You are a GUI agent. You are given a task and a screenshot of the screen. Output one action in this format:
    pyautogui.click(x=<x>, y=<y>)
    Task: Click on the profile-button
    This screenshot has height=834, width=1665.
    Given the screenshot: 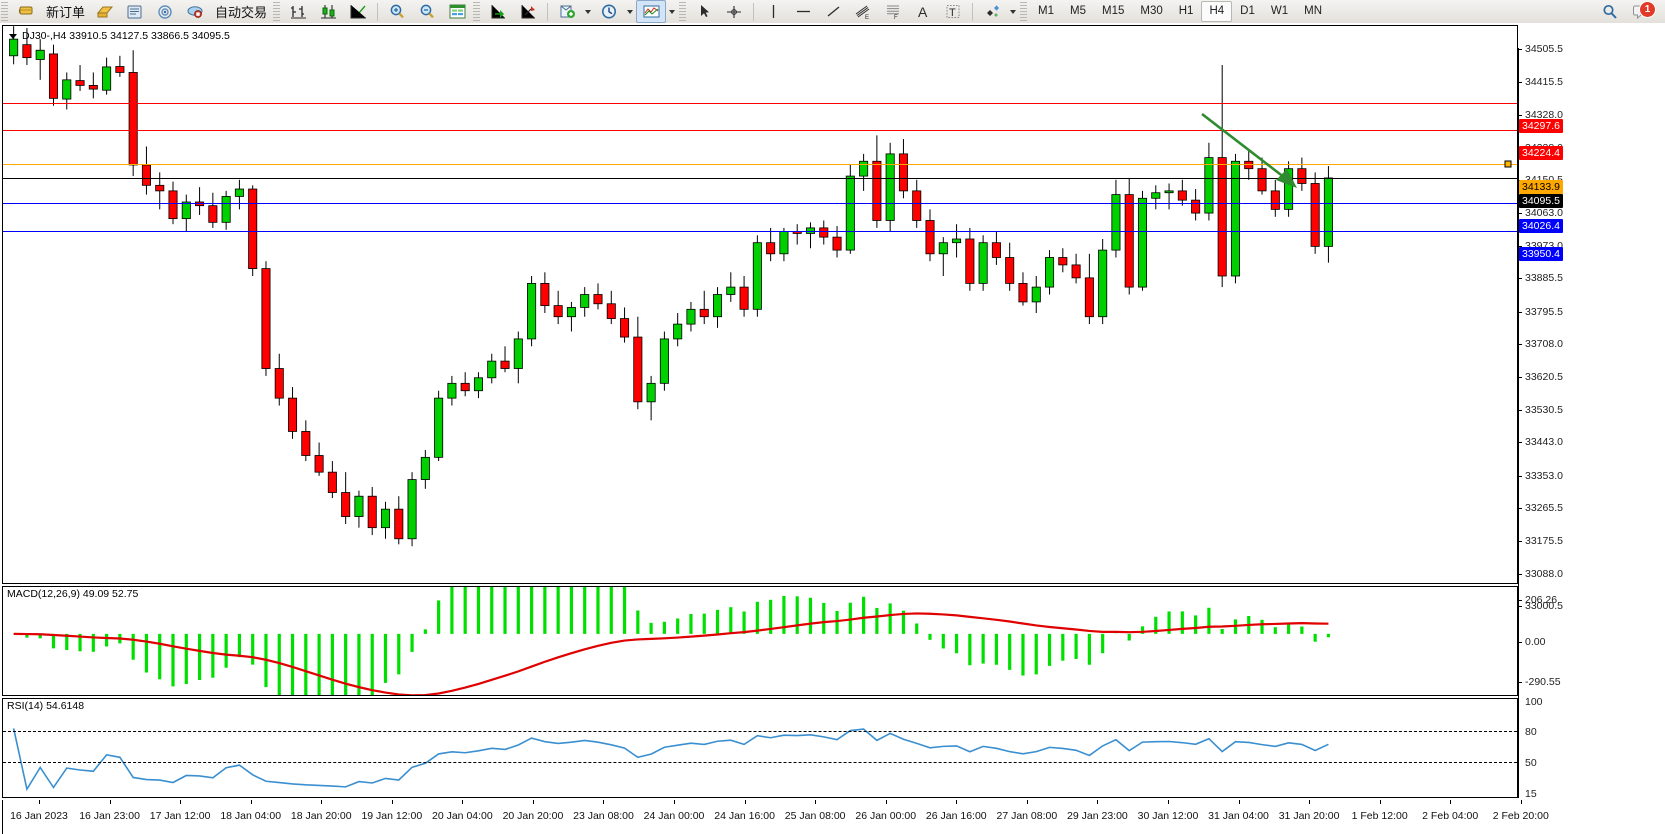 What is the action you would take?
    pyautogui.click(x=105, y=11)
    